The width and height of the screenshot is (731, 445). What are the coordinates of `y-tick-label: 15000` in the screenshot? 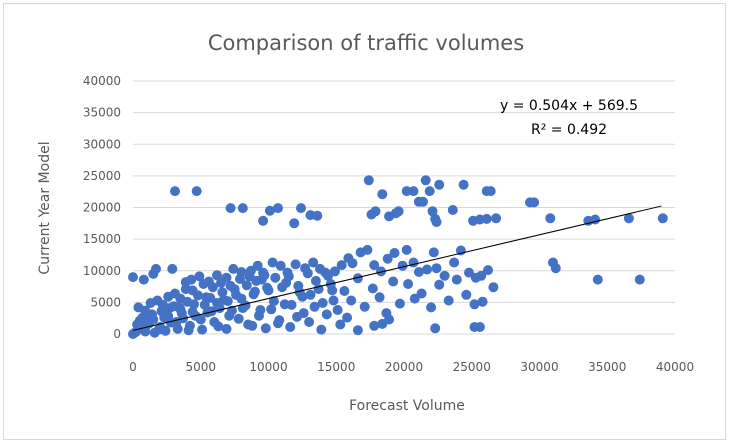 It's located at (102, 239).